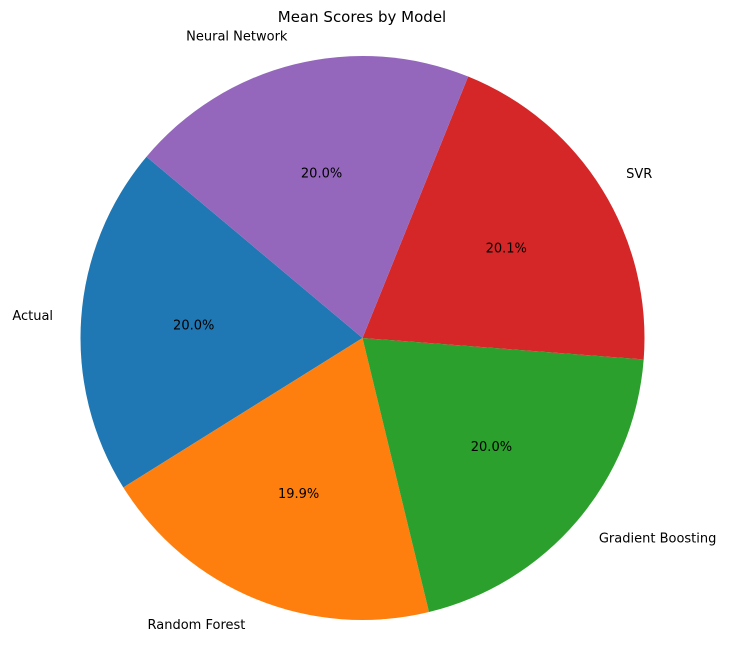  I want to click on pie-percent-label: 20.1%, so click(506, 248).